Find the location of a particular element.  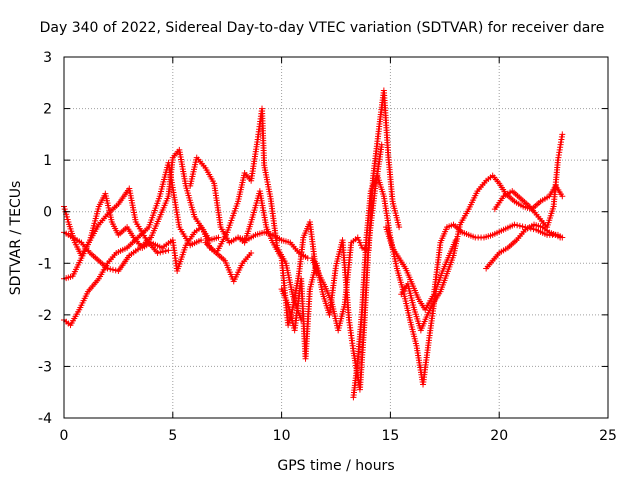

series-track-h is located at coordinates (331, 267).